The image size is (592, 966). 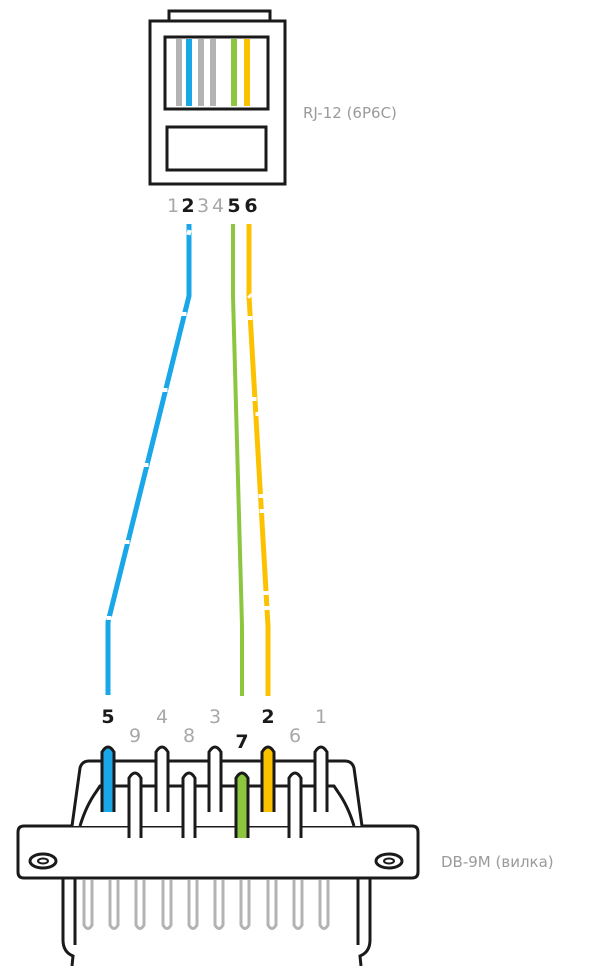 I want to click on db9-pin-8-contact, so click(x=189, y=804).